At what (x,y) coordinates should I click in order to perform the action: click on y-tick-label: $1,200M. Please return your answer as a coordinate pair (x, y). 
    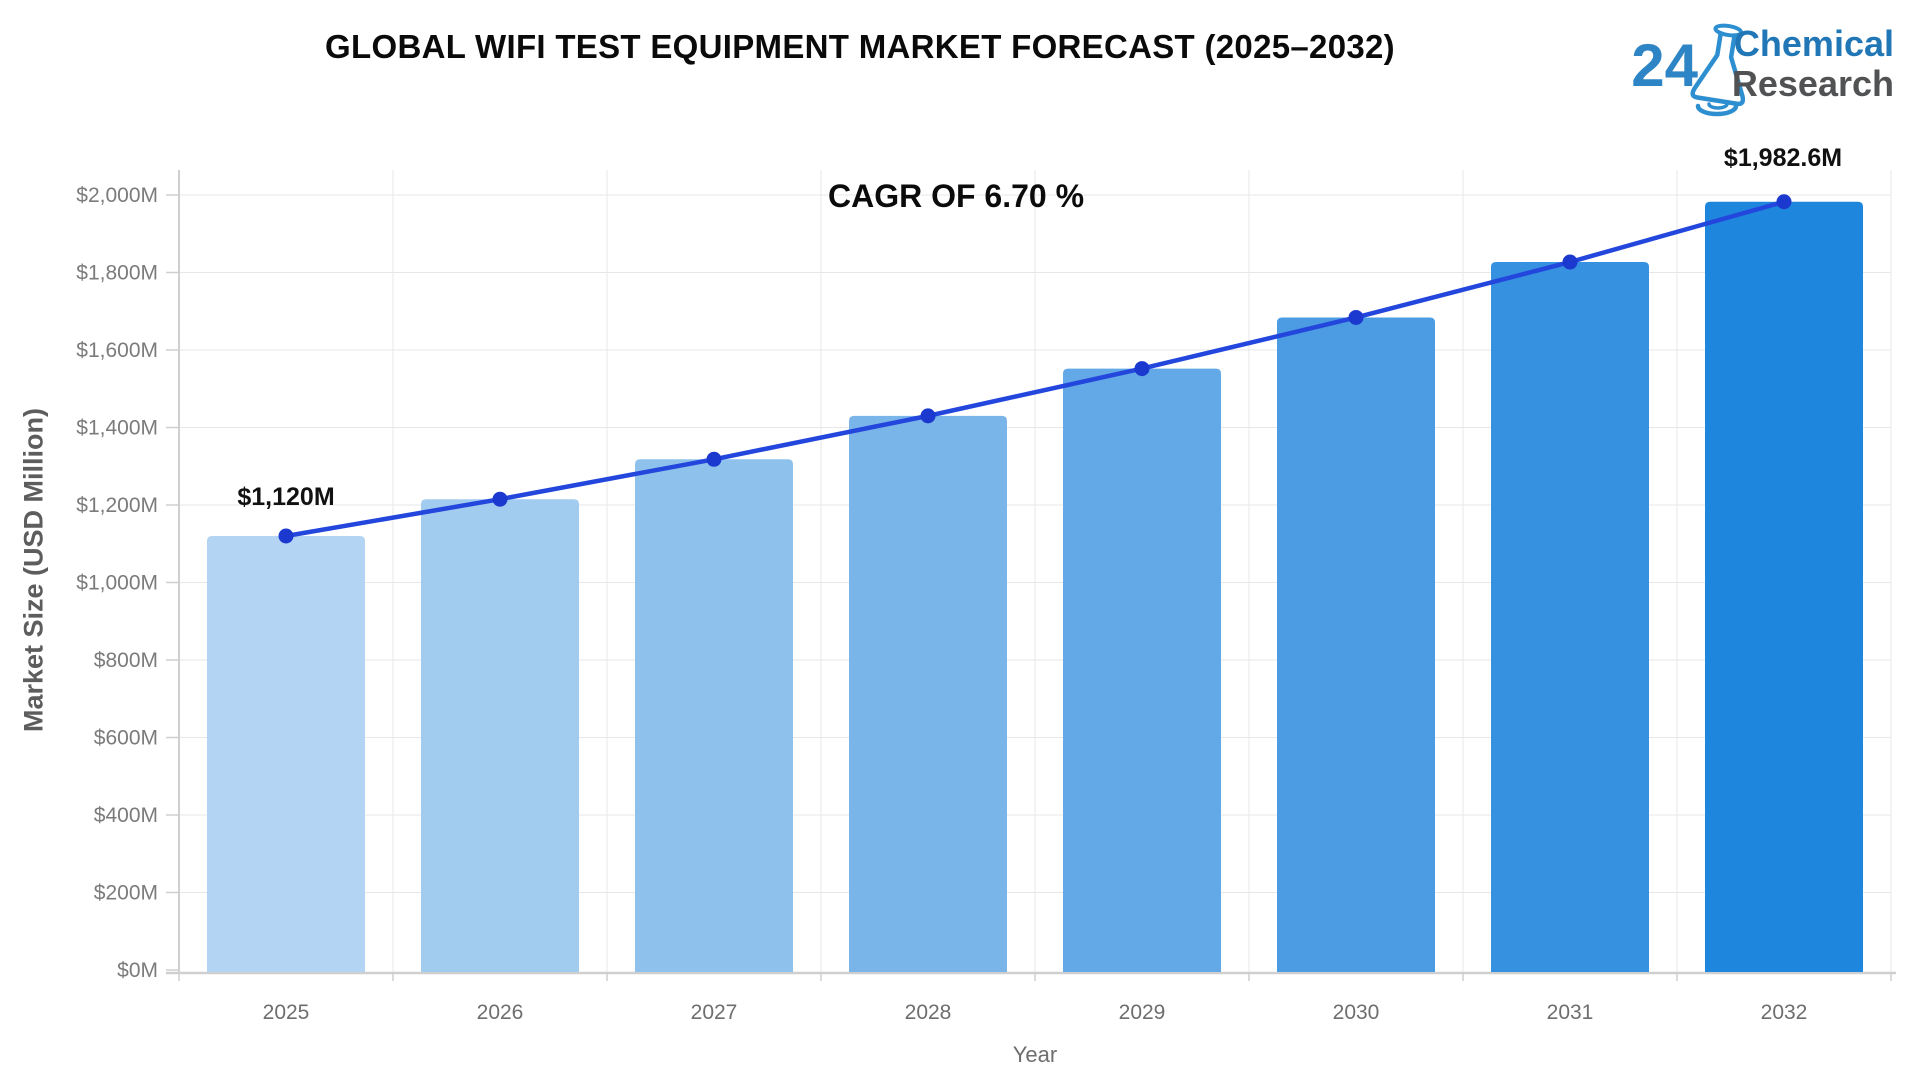
    Looking at the image, I should click on (117, 505).